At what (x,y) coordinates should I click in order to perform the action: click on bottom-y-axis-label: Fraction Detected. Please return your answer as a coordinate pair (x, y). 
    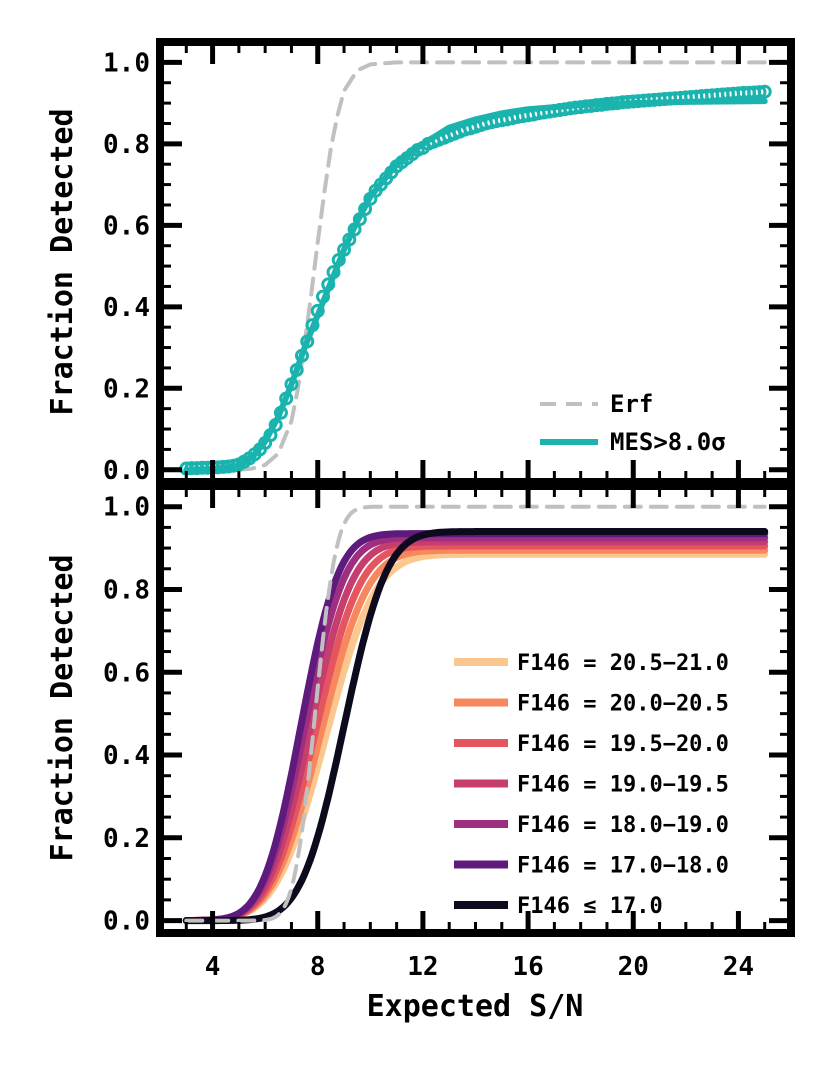
    Looking at the image, I should click on (62, 707).